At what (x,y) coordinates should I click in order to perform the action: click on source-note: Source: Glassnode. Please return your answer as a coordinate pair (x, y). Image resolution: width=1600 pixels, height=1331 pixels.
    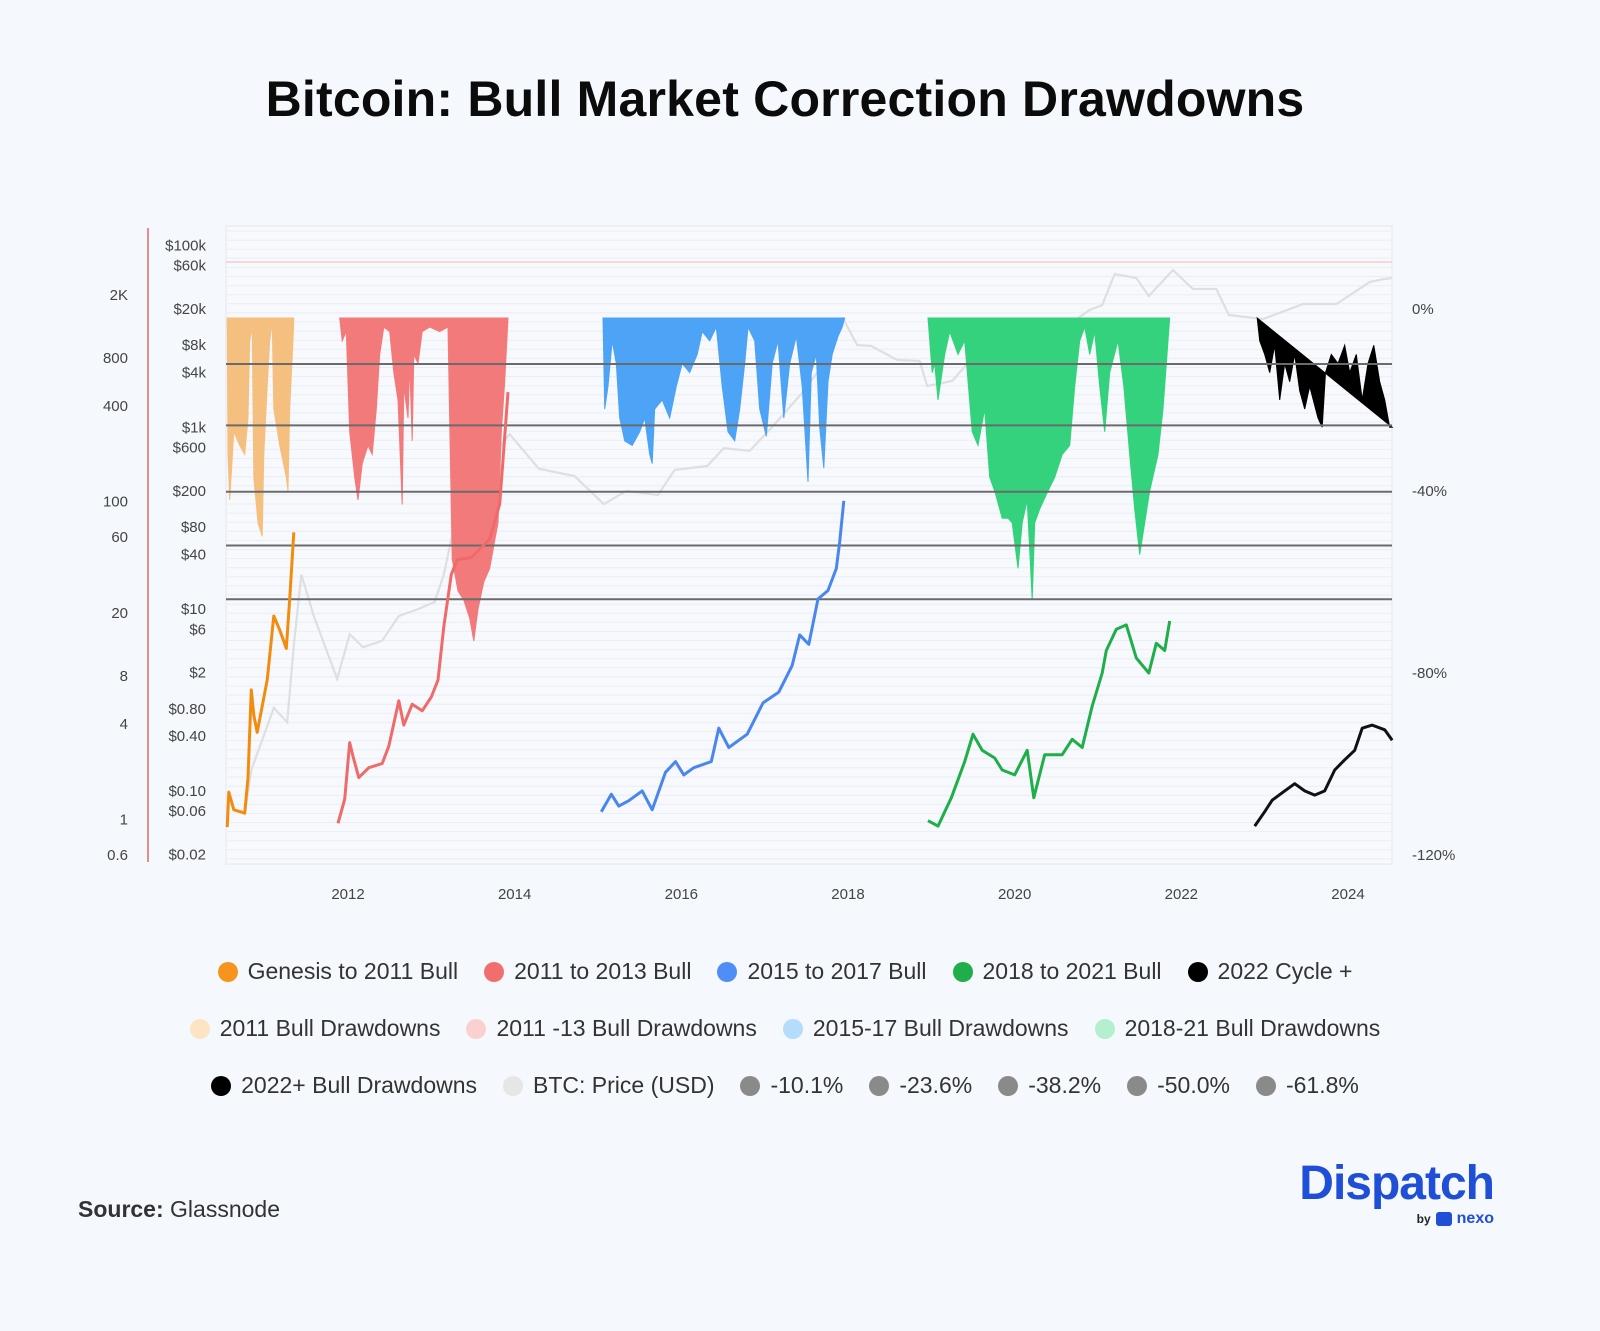
    Looking at the image, I should click on (179, 1209).